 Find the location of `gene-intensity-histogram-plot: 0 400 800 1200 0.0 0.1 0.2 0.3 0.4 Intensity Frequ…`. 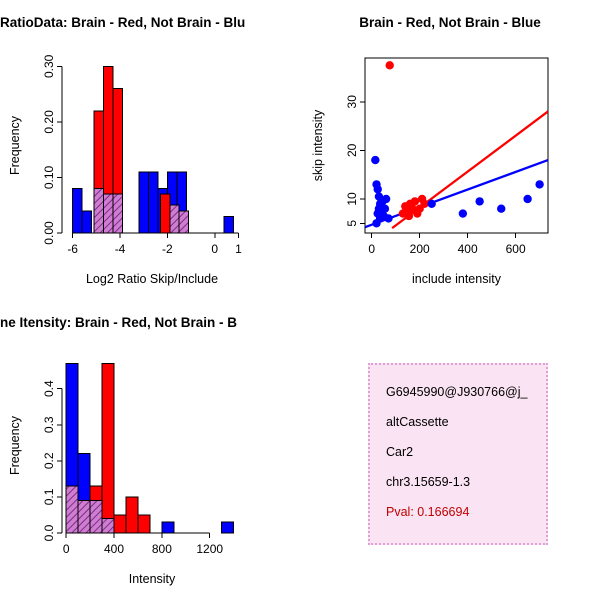

gene-intensity-histogram-plot: 0 400 800 1200 0.0 0.1 0.2 0.3 0.4 Intensity Frequ… is located at coordinates (121, 474).